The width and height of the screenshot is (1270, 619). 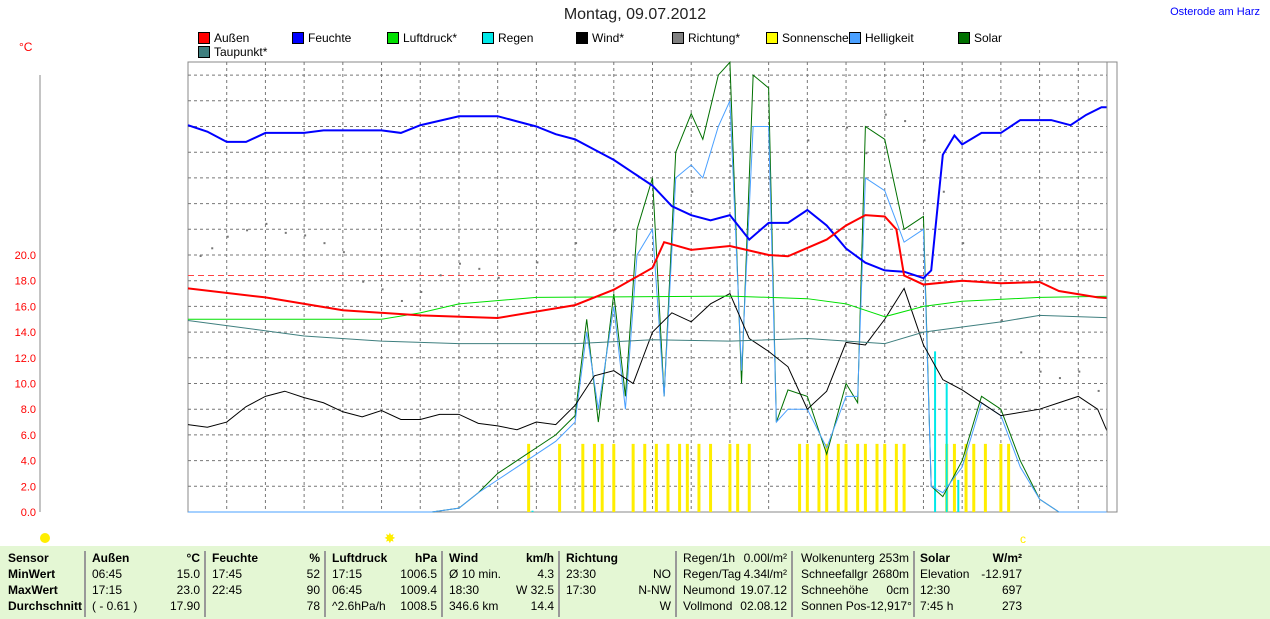 What do you see at coordinates (265, 607) in the screenshot?
I see `stats-row: 78` at bounding box center [265, 607].